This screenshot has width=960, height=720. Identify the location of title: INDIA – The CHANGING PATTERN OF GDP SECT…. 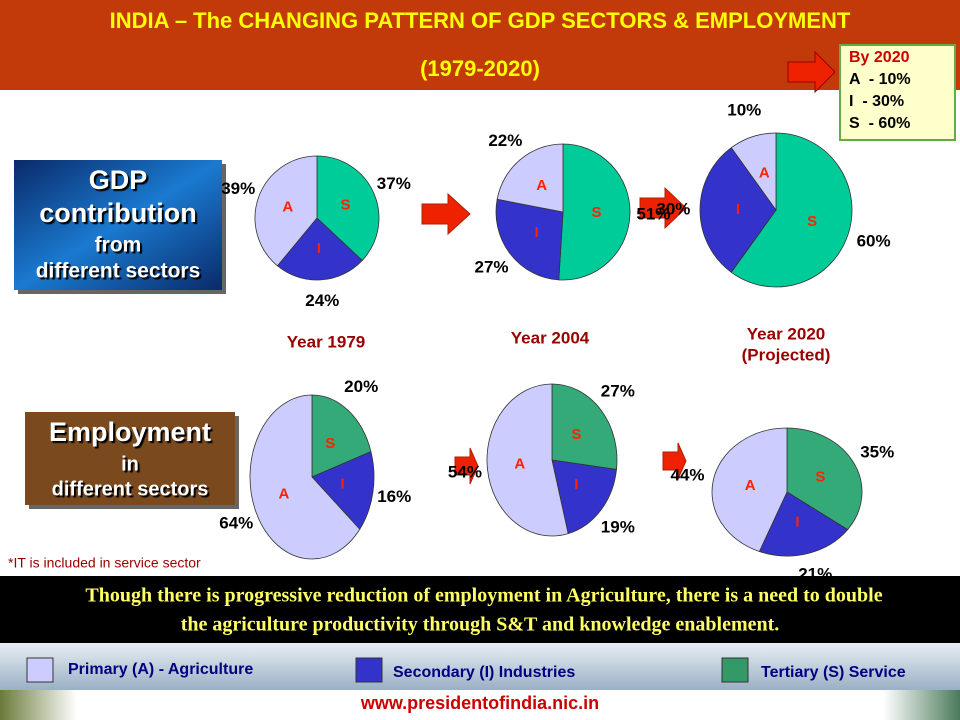
(480, 20).